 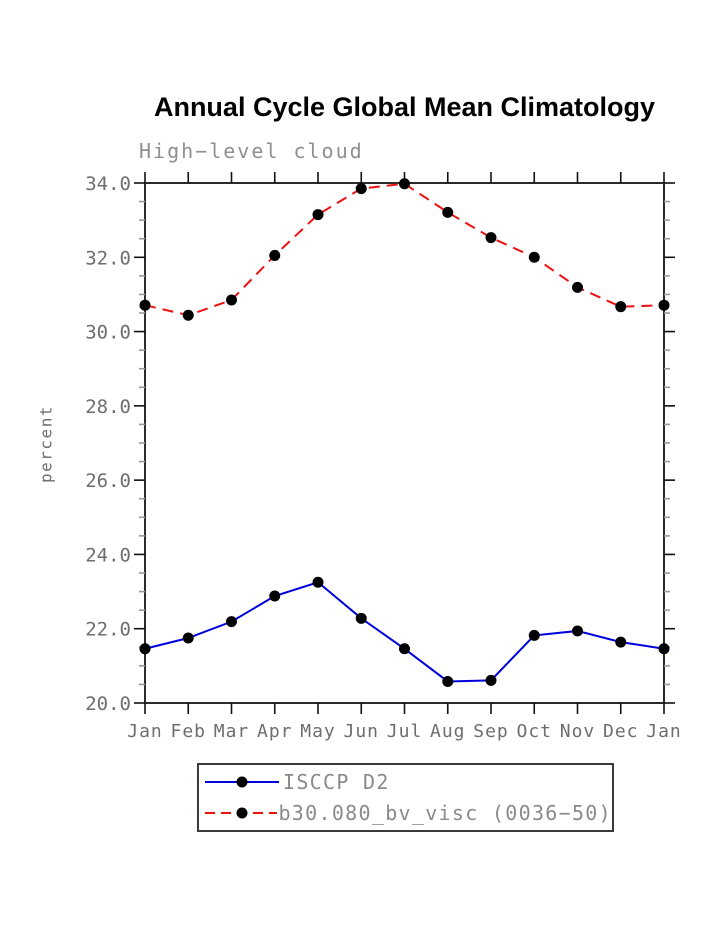 What do you see at coordinates (108, 555) in the screenshot?
I see `y-tick-label: 24.0` at bounding box center [108, 555].